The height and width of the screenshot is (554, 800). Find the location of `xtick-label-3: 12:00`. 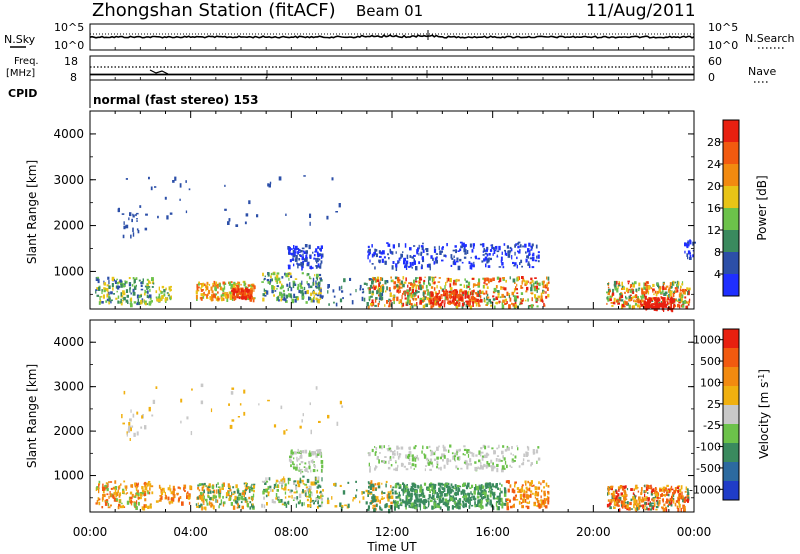

xtick-label-3: 12:00 is located at coordinates (392, 532).